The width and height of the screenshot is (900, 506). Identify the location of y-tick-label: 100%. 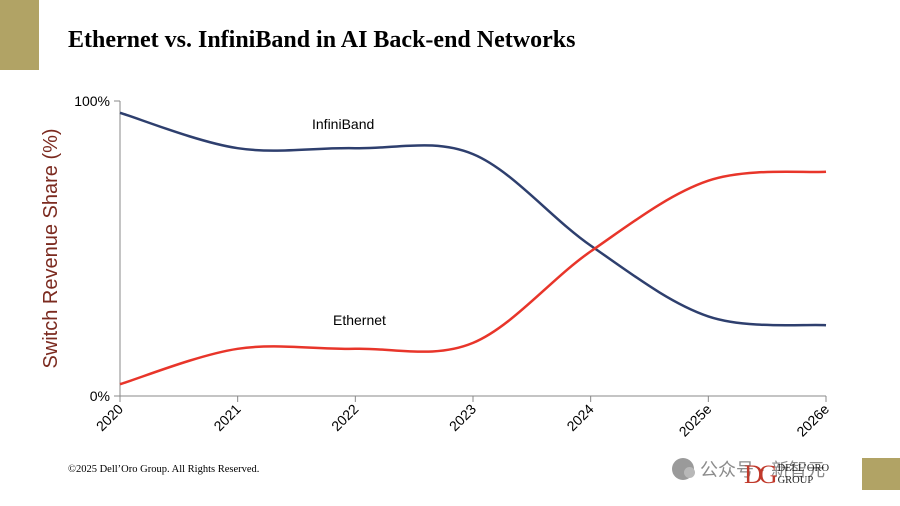
(92, 101).